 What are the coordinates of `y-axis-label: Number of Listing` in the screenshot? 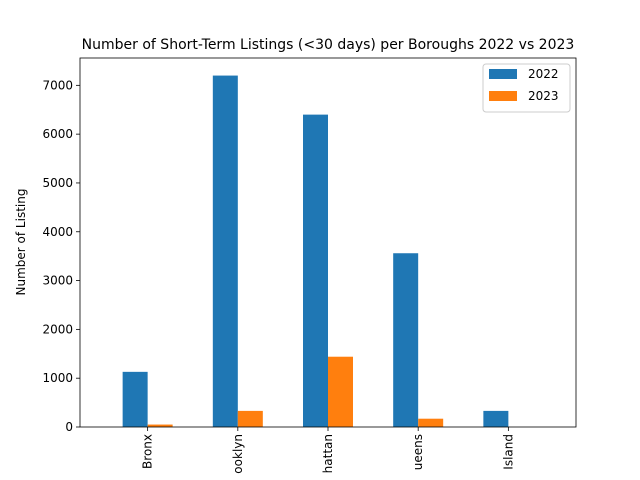 It's located at (21, 242).